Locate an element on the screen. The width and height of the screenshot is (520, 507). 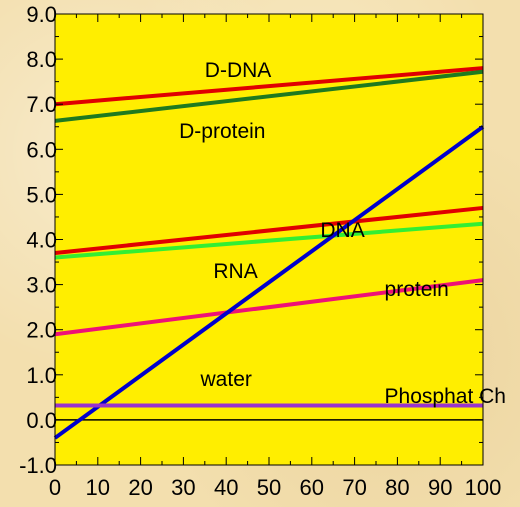
y-tick-label: 4.0 is located at coordinates (41, 240).